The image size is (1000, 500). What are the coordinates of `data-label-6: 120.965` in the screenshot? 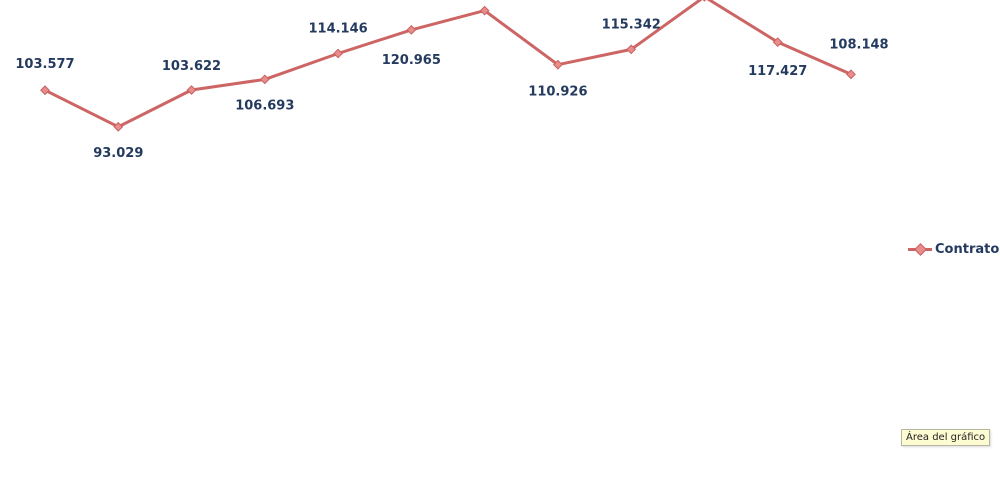 It's located at (411, 60).